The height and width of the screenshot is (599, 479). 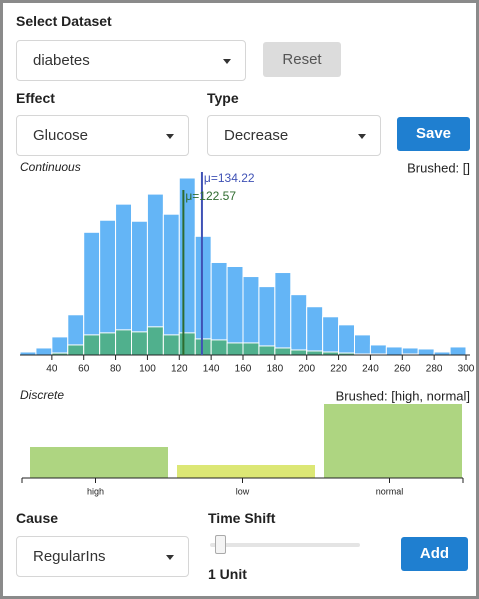 What do you see at coordinates (210, 196) in the screenshot?
I see `mean-label: μ=122.57` at bounding box center [210, 196].